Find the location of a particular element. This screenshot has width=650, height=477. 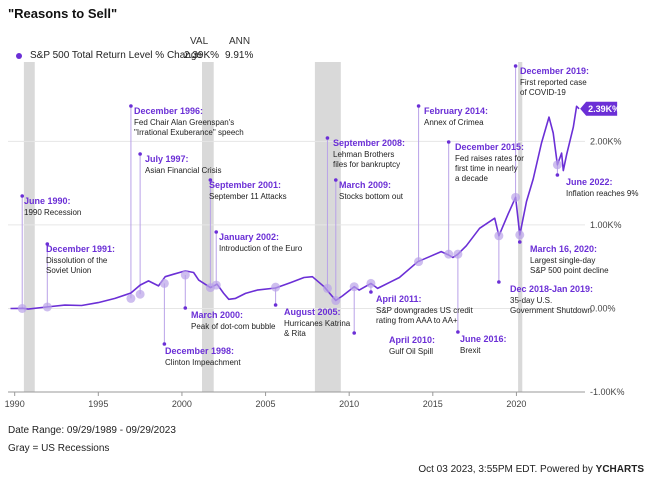

annotation-title: June 2016: is located at coordinates (483, 339).